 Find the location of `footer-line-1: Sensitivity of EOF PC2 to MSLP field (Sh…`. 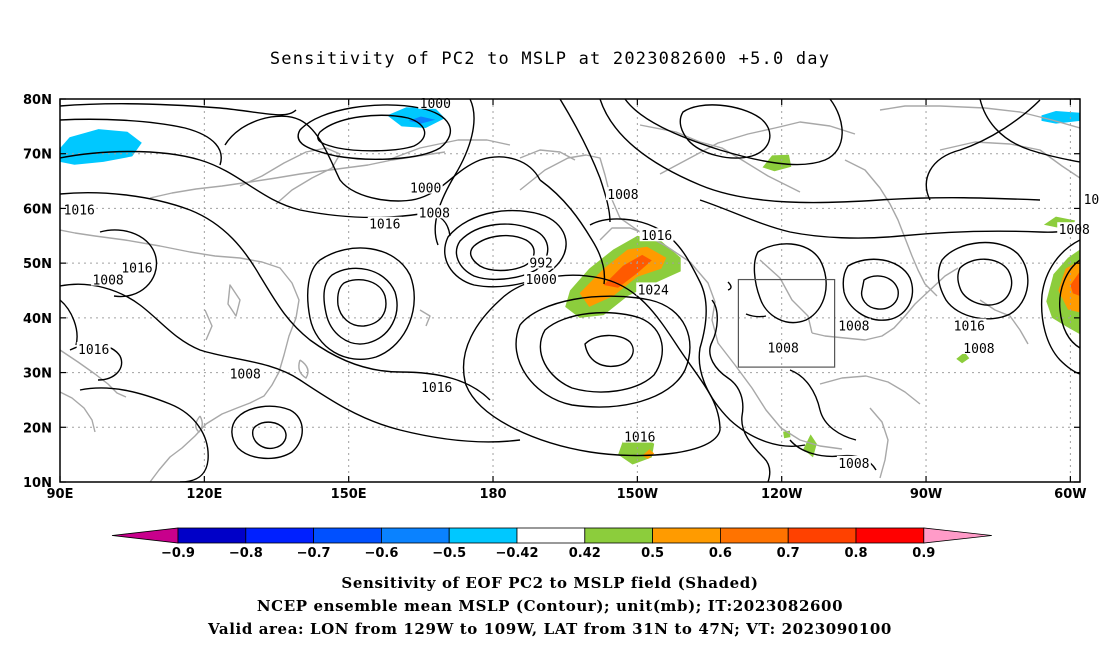

footer-line-1: Sensitivity of EOF PC2 to MSLP field (Sh… is located at coordinates (550, 583).